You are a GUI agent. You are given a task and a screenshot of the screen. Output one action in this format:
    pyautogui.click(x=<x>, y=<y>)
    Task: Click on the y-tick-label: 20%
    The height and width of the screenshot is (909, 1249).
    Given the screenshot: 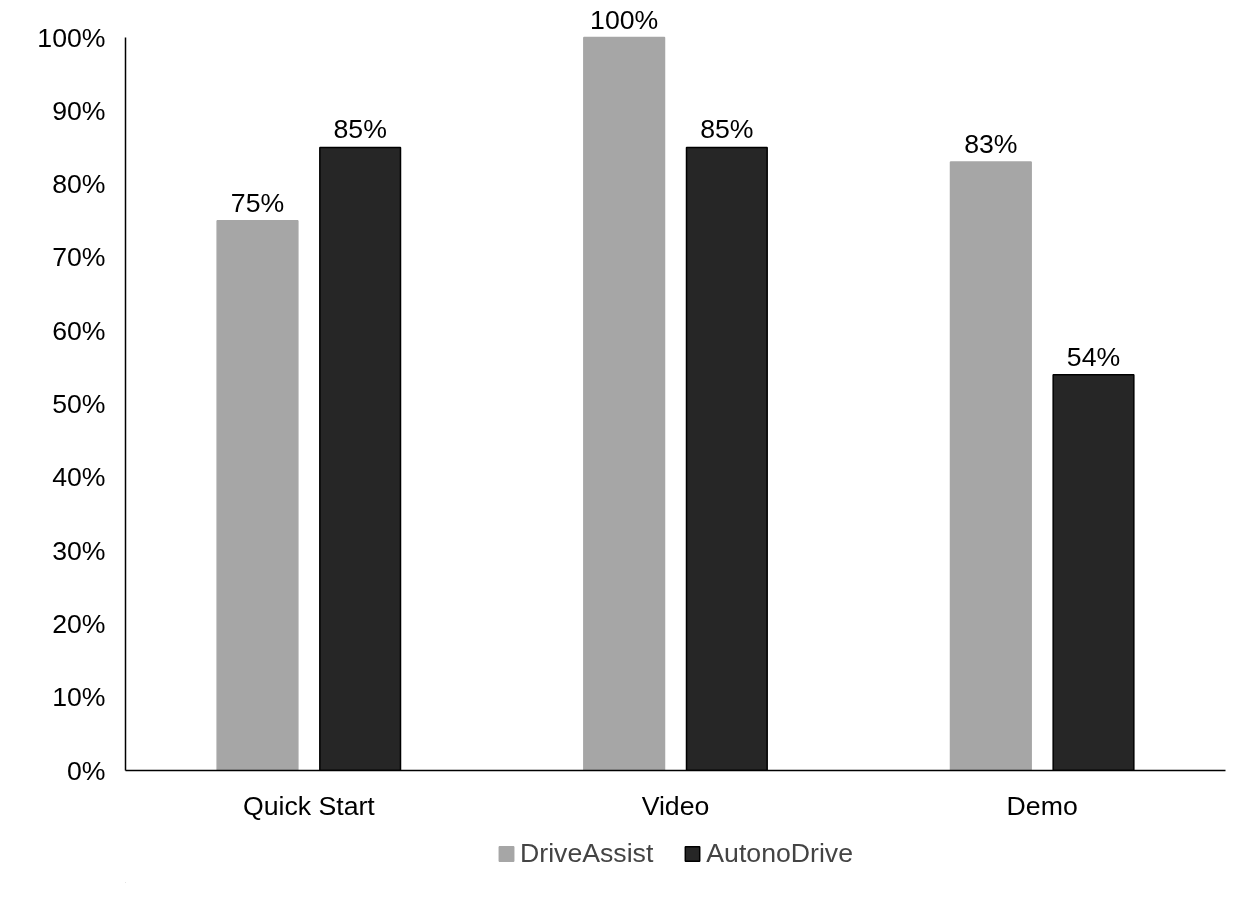 What is the action you would take?
    pyautogui.click(x=79, y=623)
    